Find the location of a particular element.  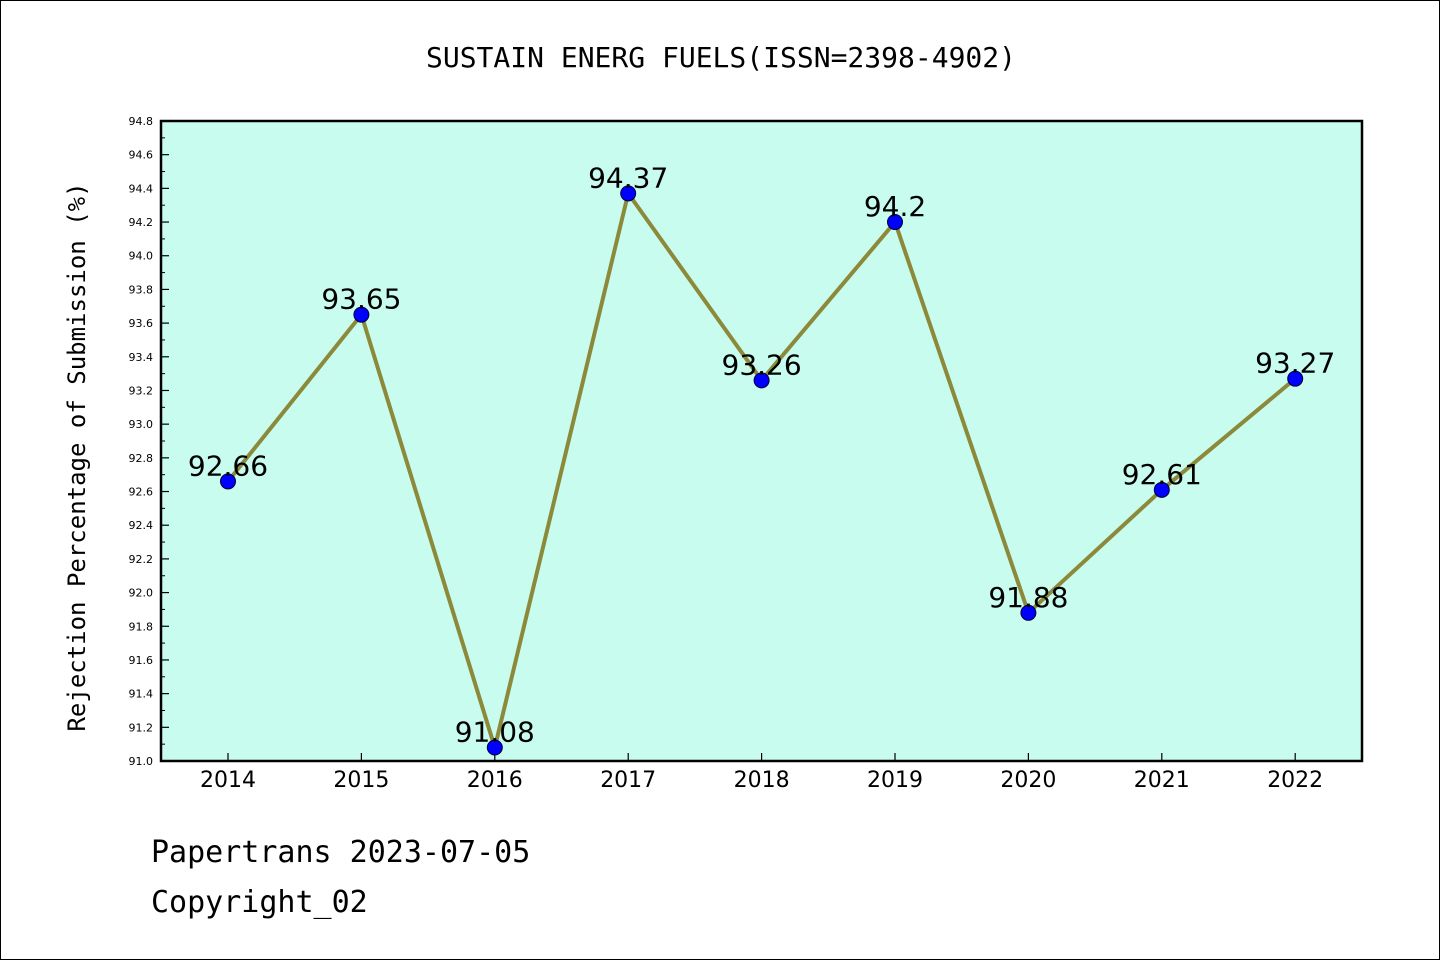

y-tick-label: 91.8 is located at coordinates (141, 626).